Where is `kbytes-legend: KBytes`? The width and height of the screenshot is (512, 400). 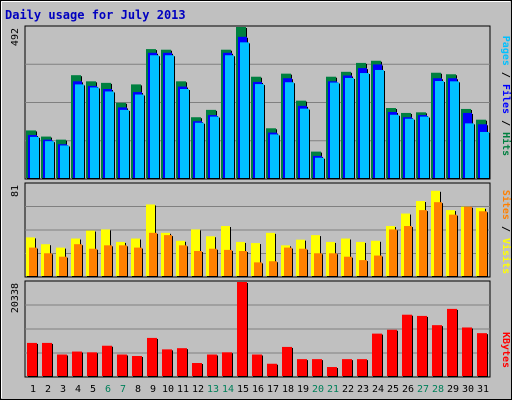 kbytes-legend: KBytes is located at coordinates (505, 350).